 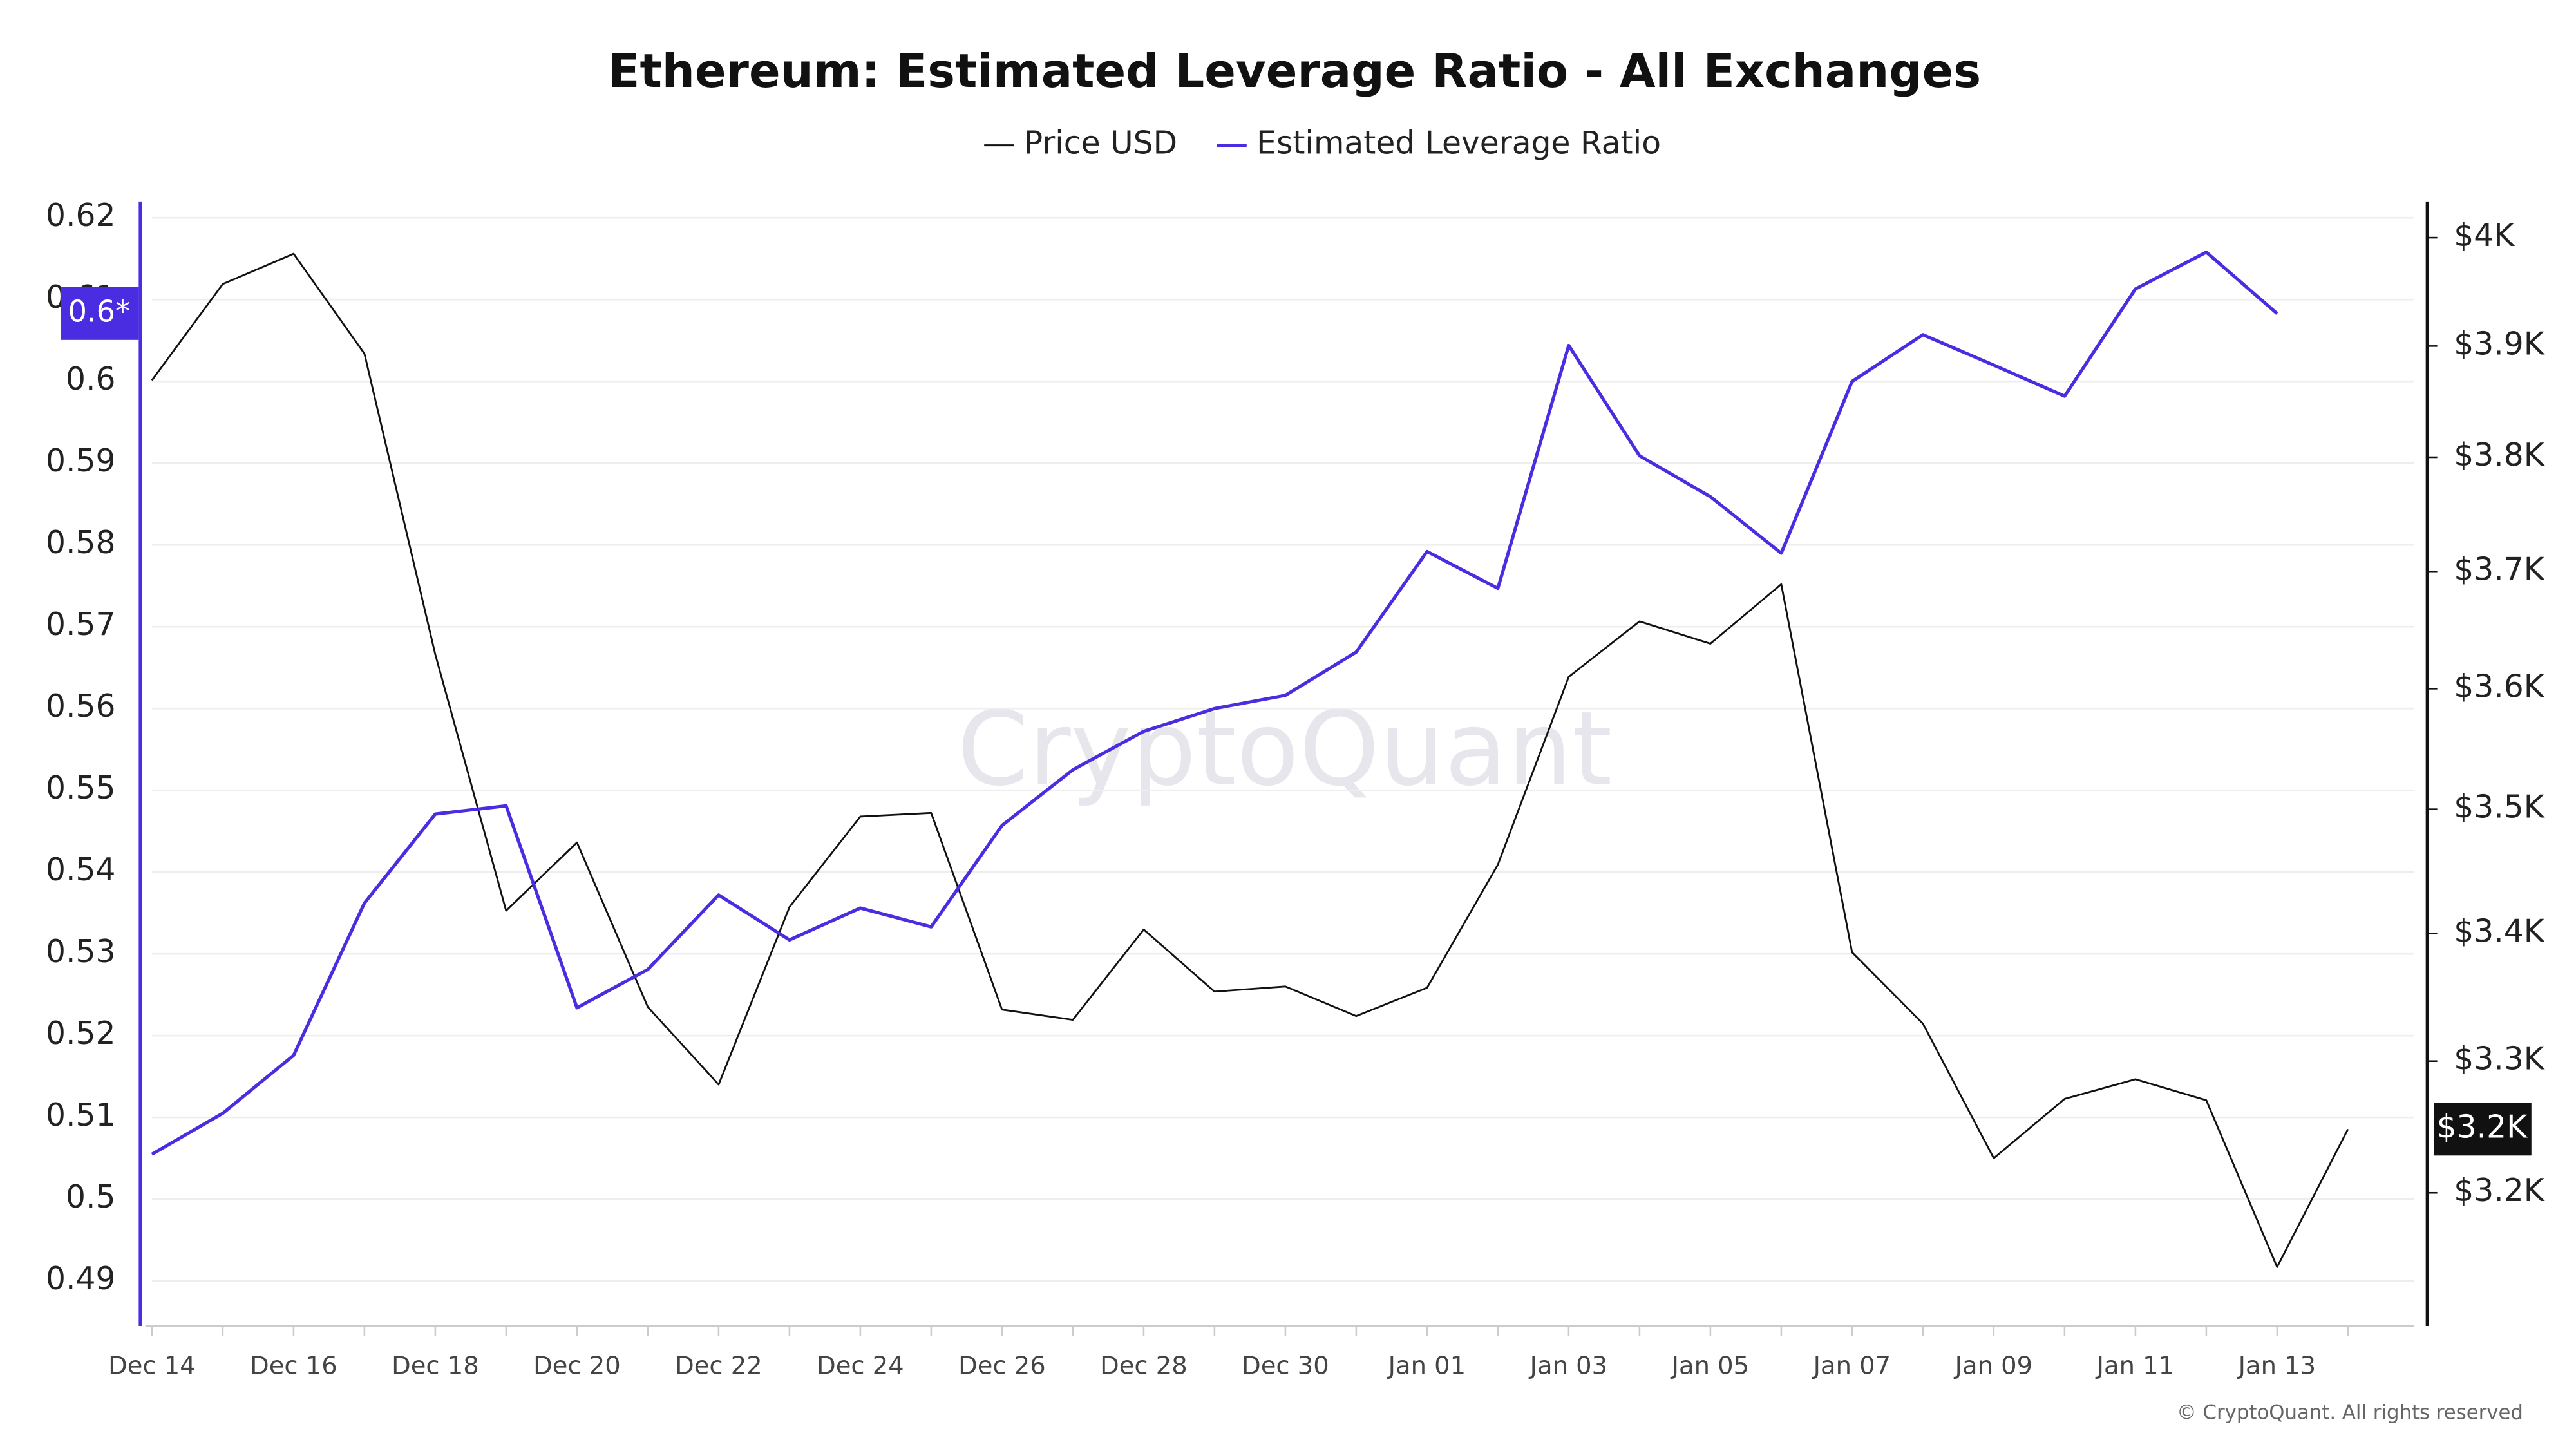 What do you see at coordinates (1851, 1366) in the screenshot?
I see `x-tick-label: Jan 07` at bounding box center [1851, 1366].